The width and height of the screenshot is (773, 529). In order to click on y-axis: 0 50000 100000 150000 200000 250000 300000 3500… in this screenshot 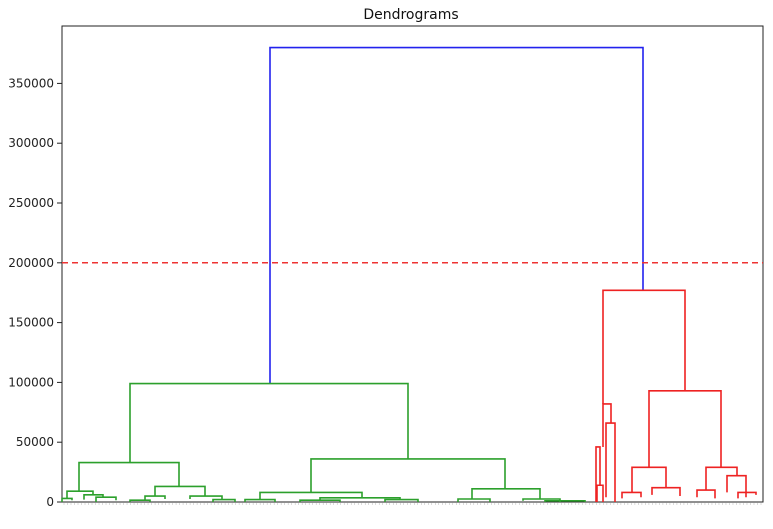, I will do `click(35, 292)`.